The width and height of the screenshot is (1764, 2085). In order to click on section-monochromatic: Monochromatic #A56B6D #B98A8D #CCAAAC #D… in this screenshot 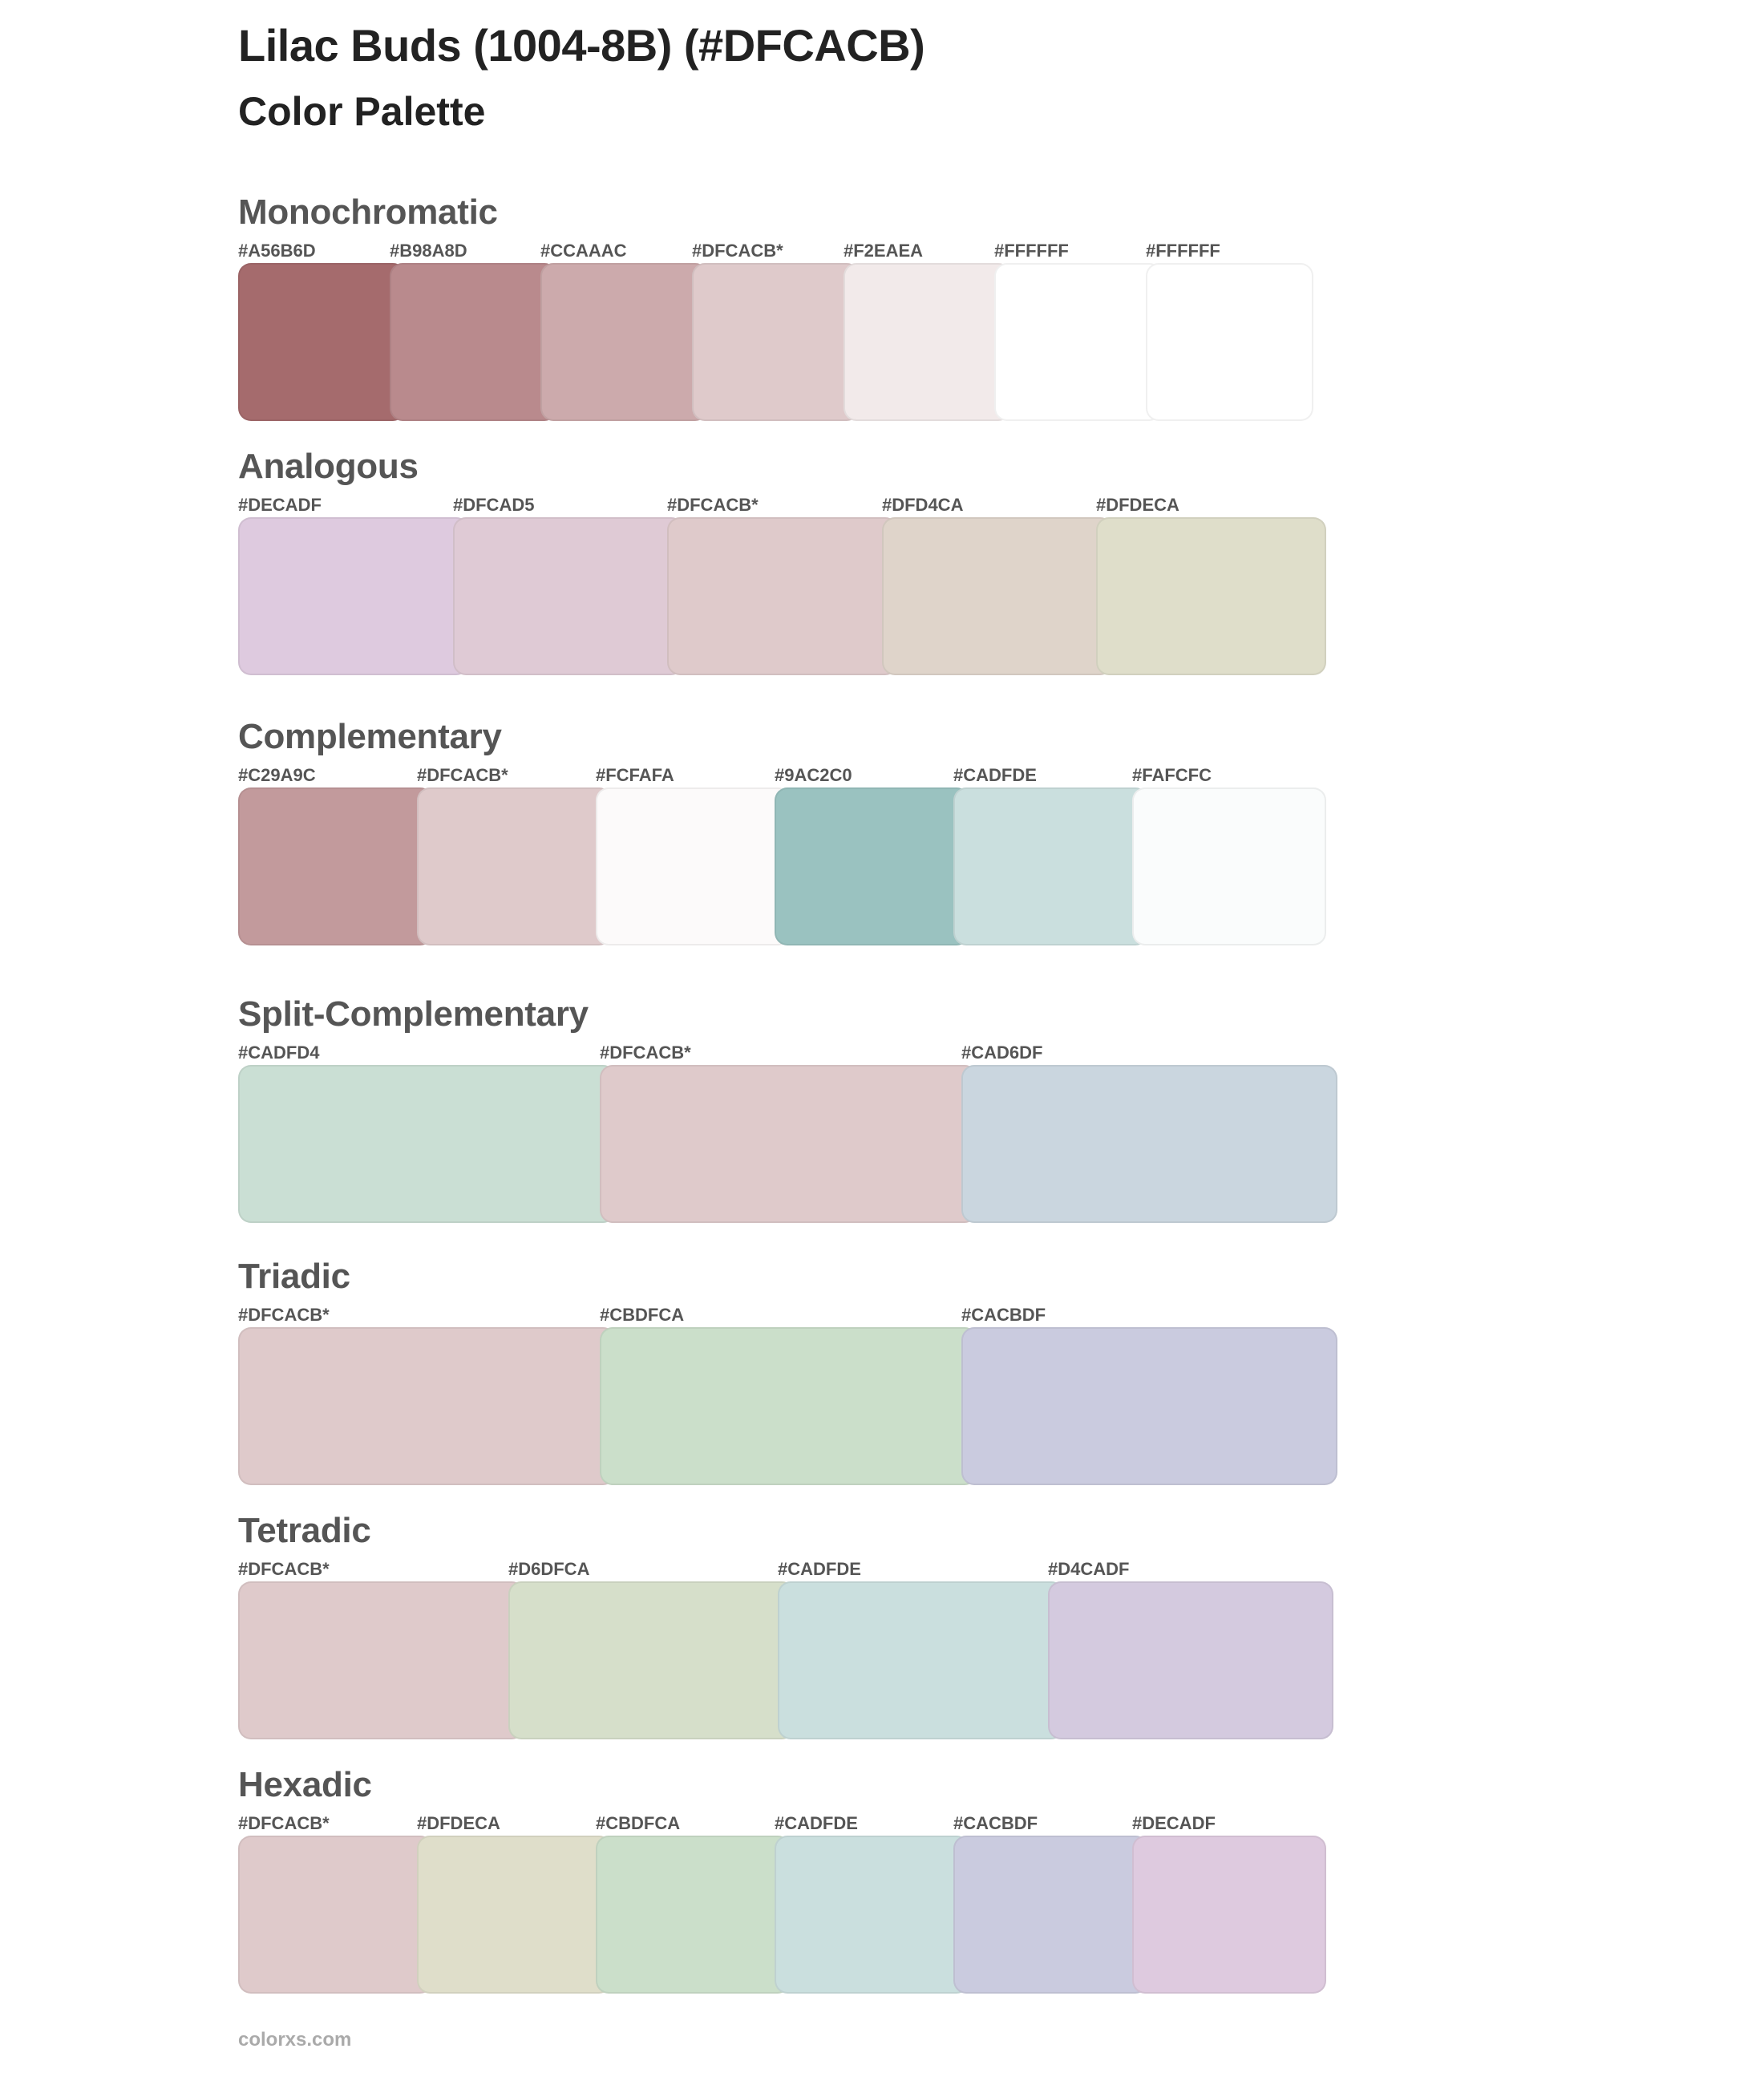, I will do `click(775, 305)`.